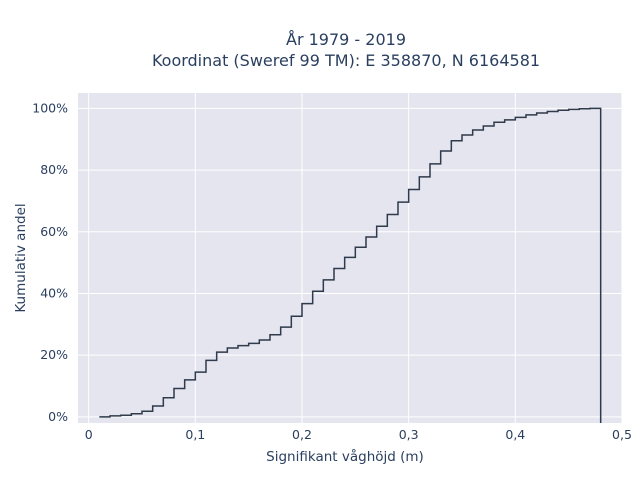 This screenshot has width=640, height=480. I want to click on y-tick-label: 40%, so click(54, 292).